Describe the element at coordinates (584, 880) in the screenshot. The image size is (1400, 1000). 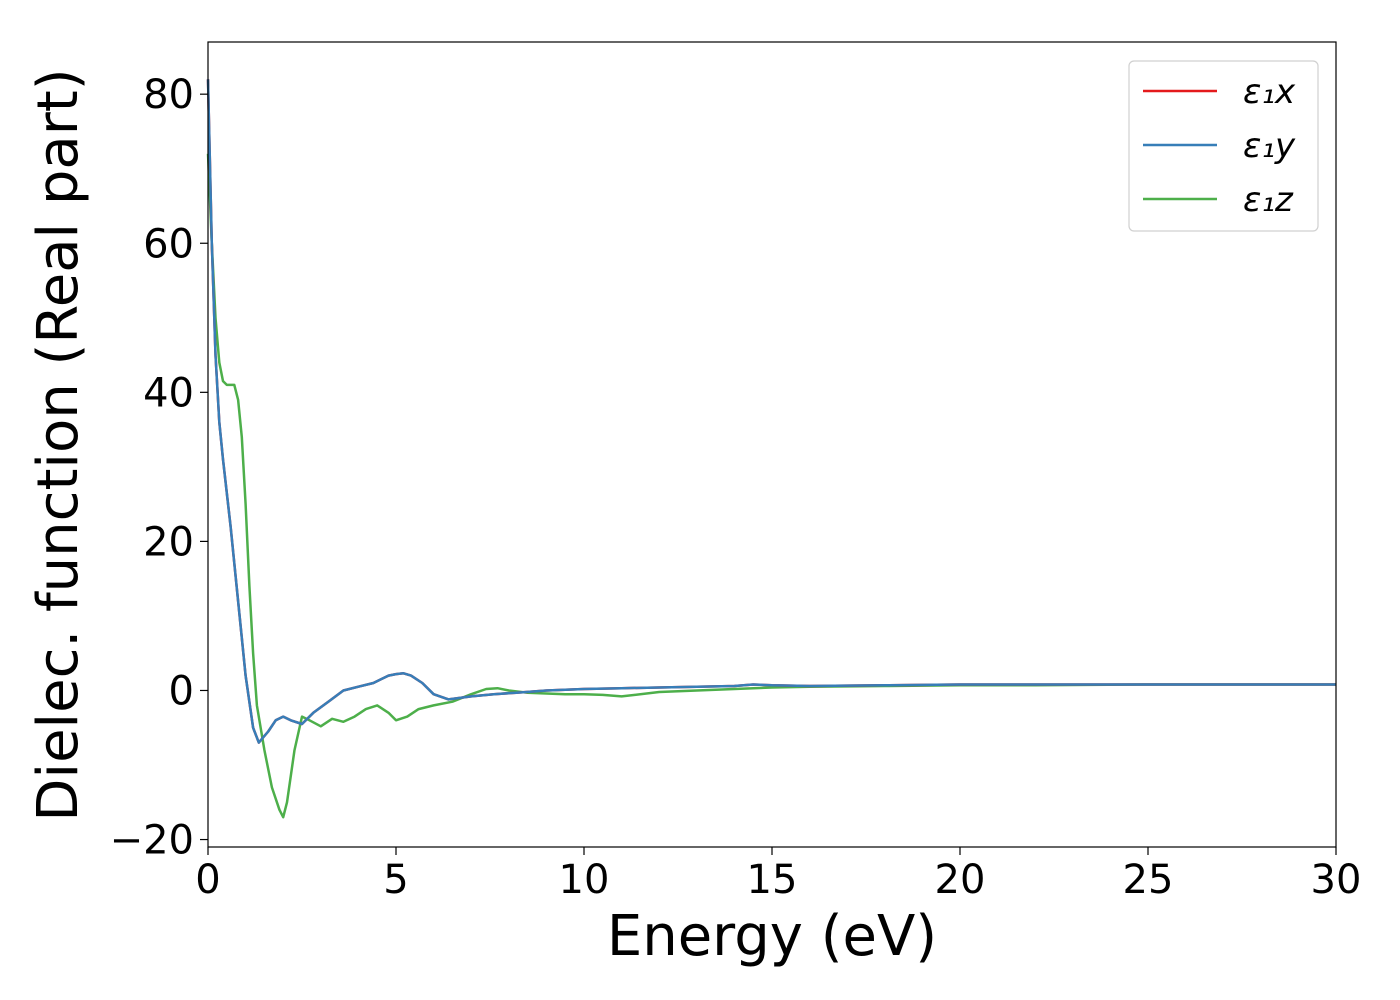
I see `x-tick-label: 10` at that location.